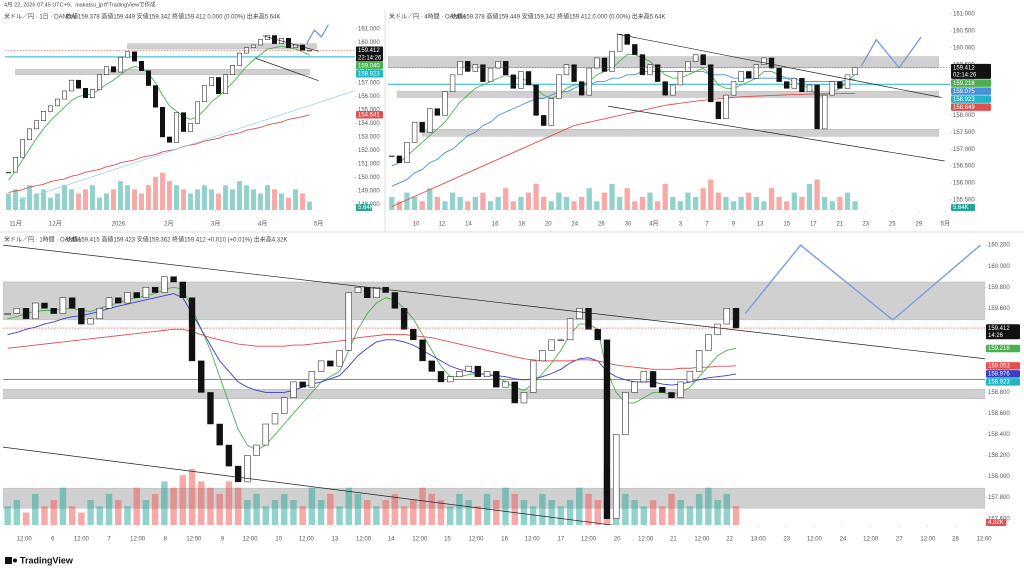 The image size is (1024, 573). What do you see at coordinates (999, 456) in the screenshot?
I see `y-tick-label: 158.200` at bounding box center [999, 456].